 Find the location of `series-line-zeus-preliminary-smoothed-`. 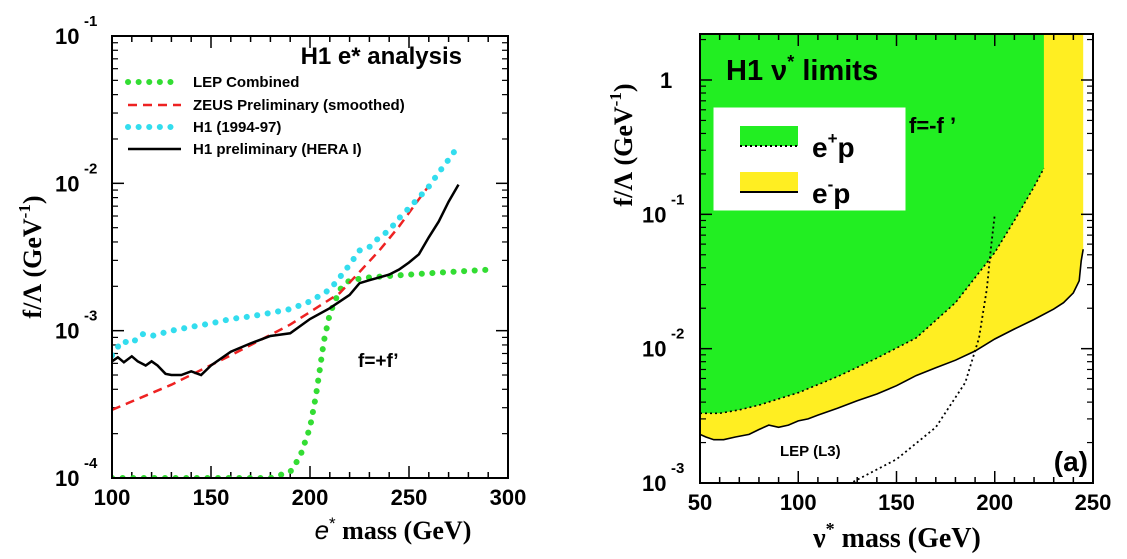

series-line-zeus-preliminary-smoothed- is located at coordinates (271, 298).